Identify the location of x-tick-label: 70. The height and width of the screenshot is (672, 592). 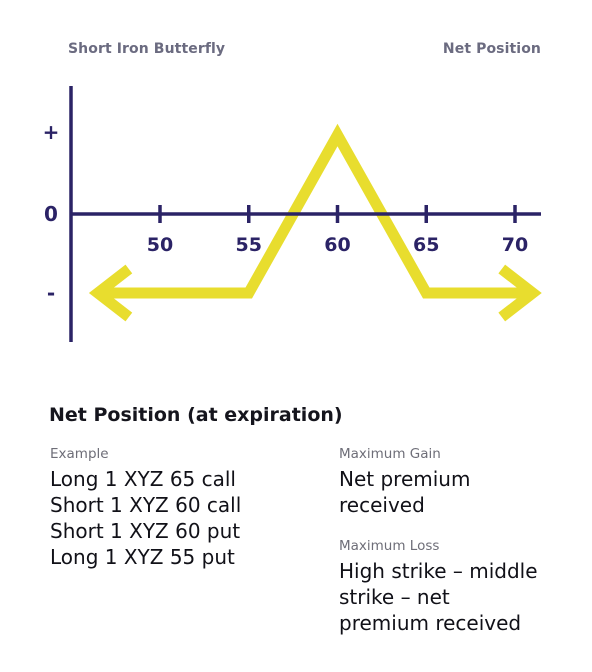
(515, 245).